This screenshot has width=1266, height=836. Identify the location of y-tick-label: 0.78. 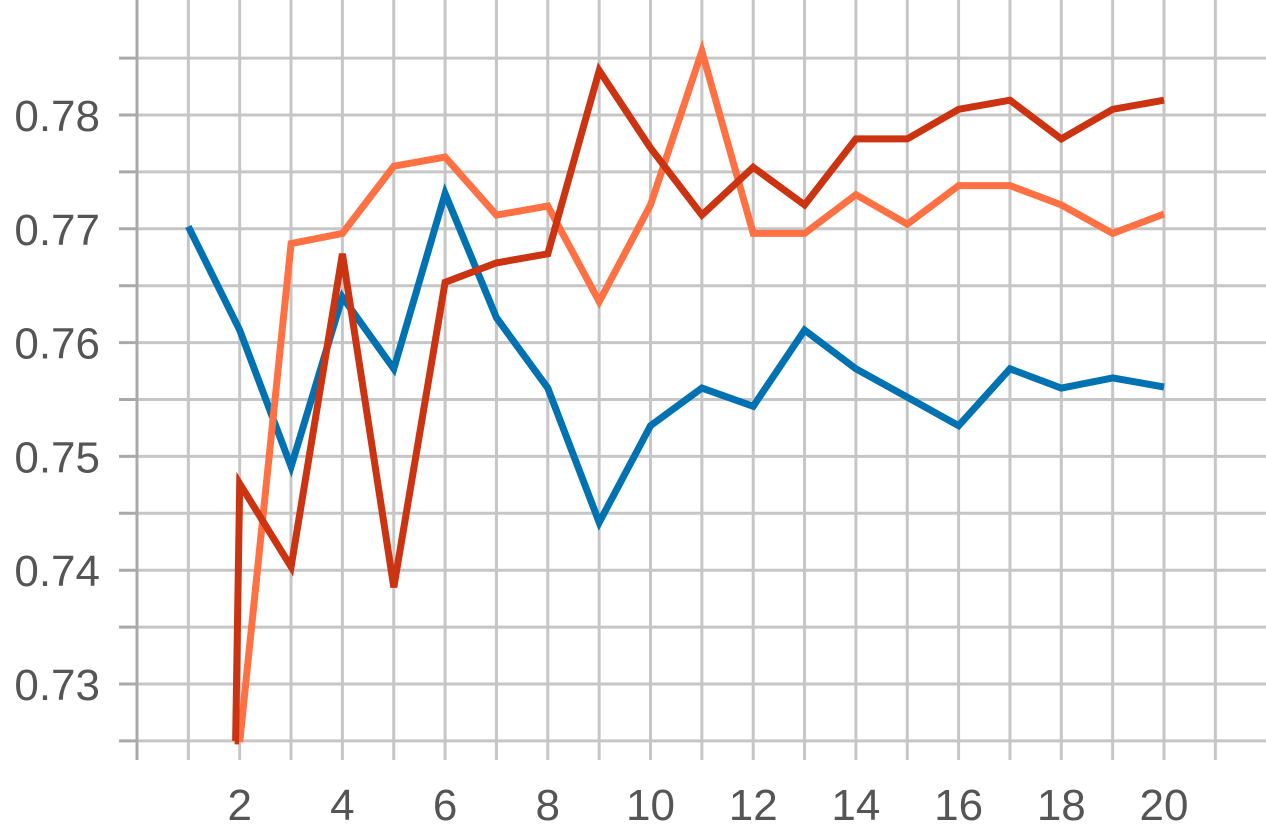
(57, 116).